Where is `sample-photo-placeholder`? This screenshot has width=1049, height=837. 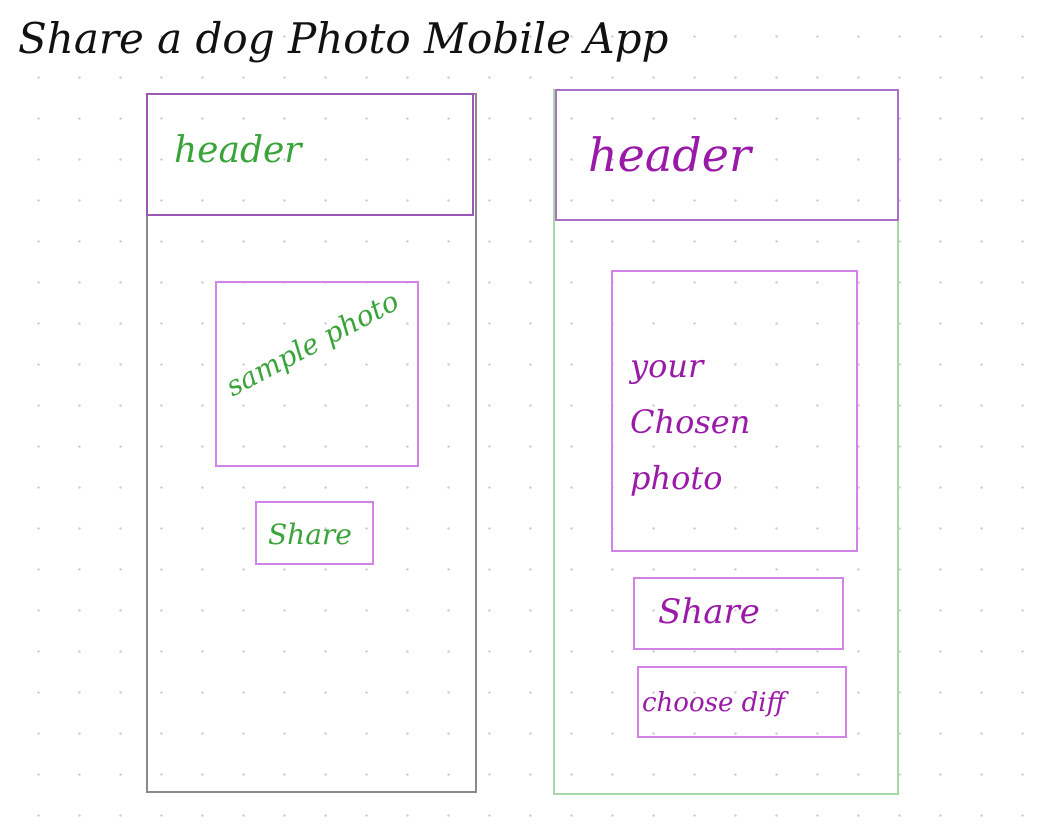 sample-photo-placeholder is located at coordinates (317, 374).